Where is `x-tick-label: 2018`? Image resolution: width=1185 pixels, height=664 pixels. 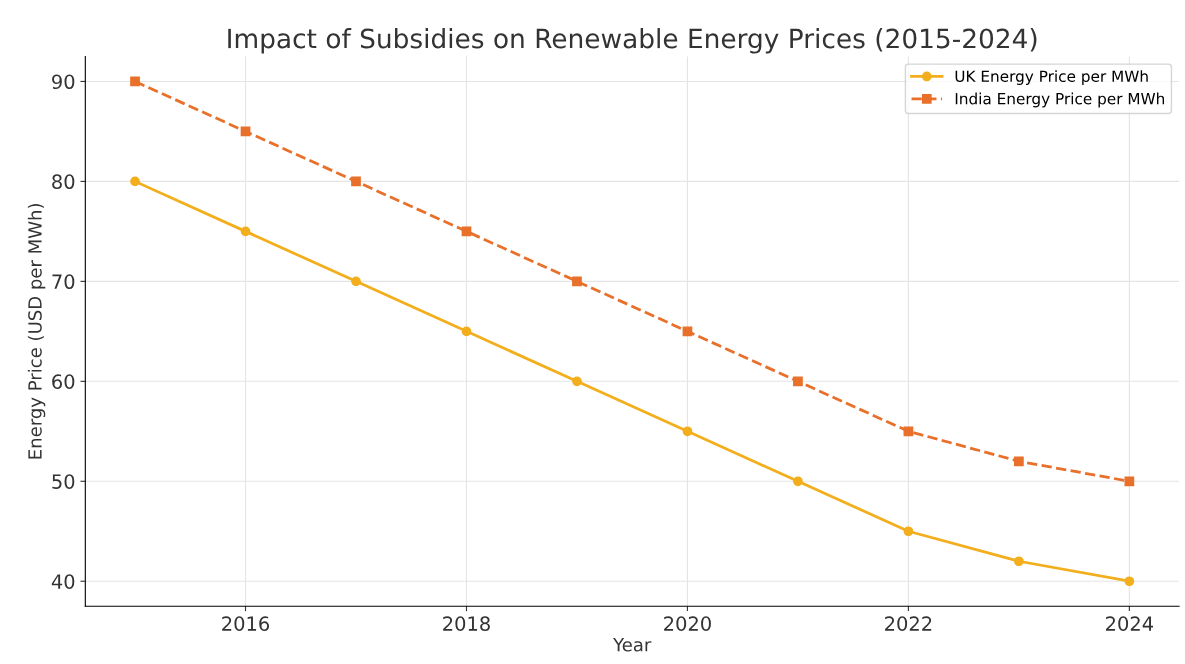 x-tick-label: 2018 is located at coordinates (466, 624).